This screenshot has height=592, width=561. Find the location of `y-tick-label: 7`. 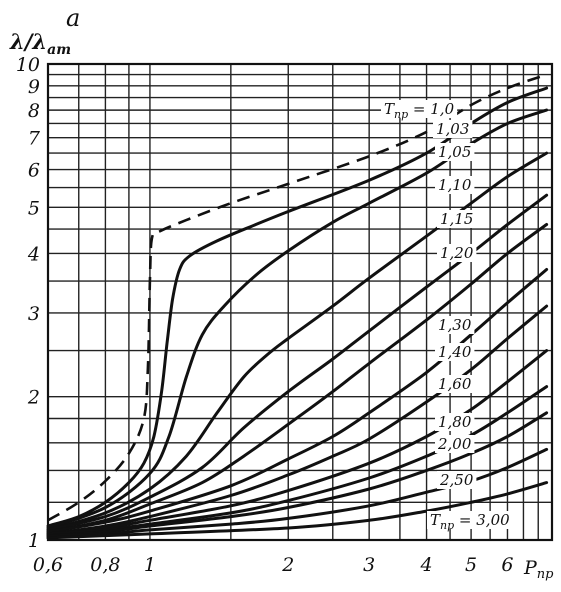

y-tick-label: 7 is located at coordinates (34, 139).